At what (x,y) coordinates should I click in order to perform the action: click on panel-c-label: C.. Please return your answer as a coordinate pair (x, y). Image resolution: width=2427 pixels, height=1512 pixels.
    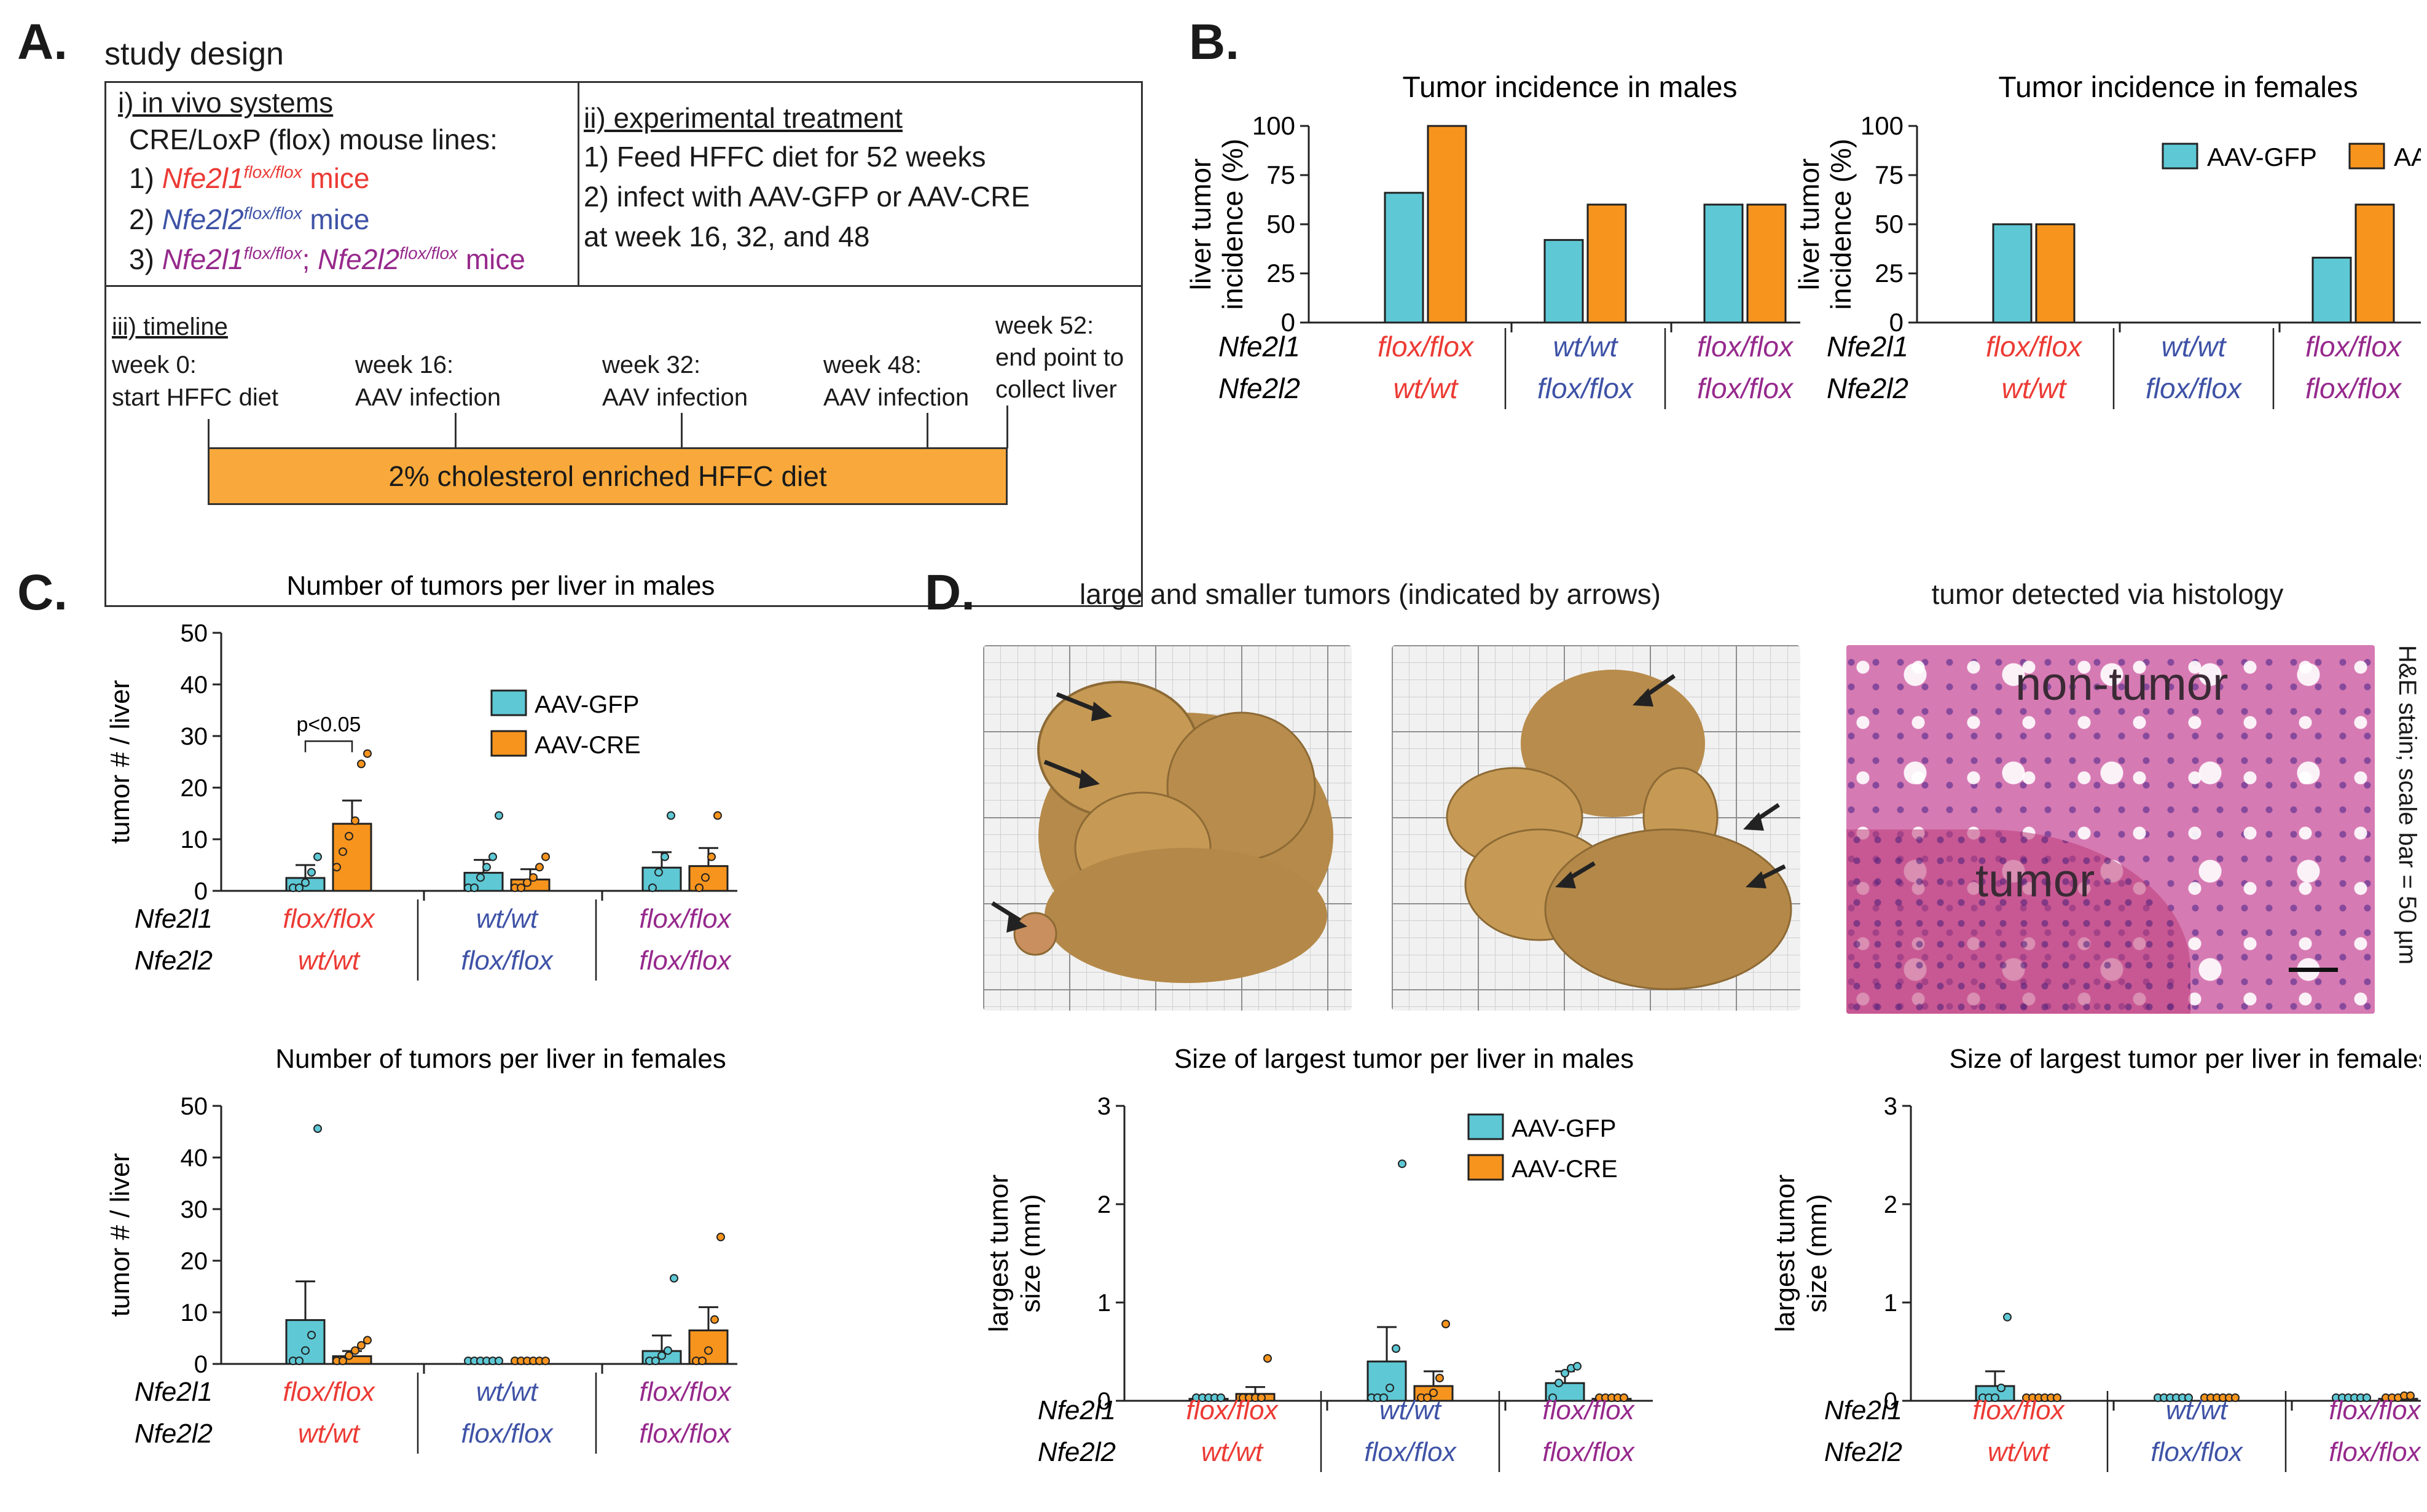
    Looking at the image, I should click on (43, 593).